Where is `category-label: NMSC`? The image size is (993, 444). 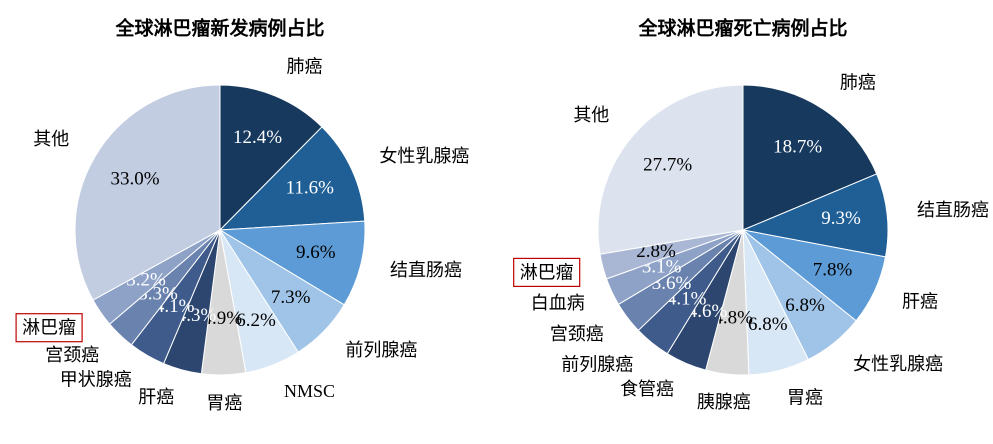
category-label: NMSC is located at coordinates (309, 391).